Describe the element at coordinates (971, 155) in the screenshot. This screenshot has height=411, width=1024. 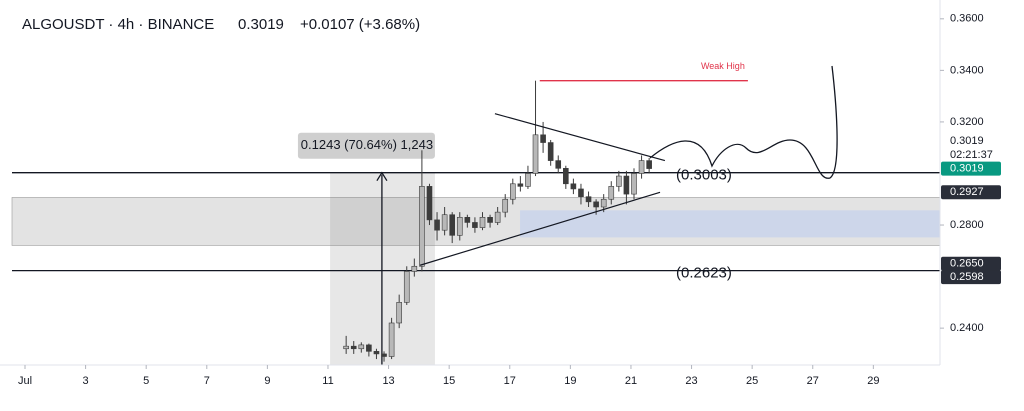
I see `countdown: 02:21:37` at that location.